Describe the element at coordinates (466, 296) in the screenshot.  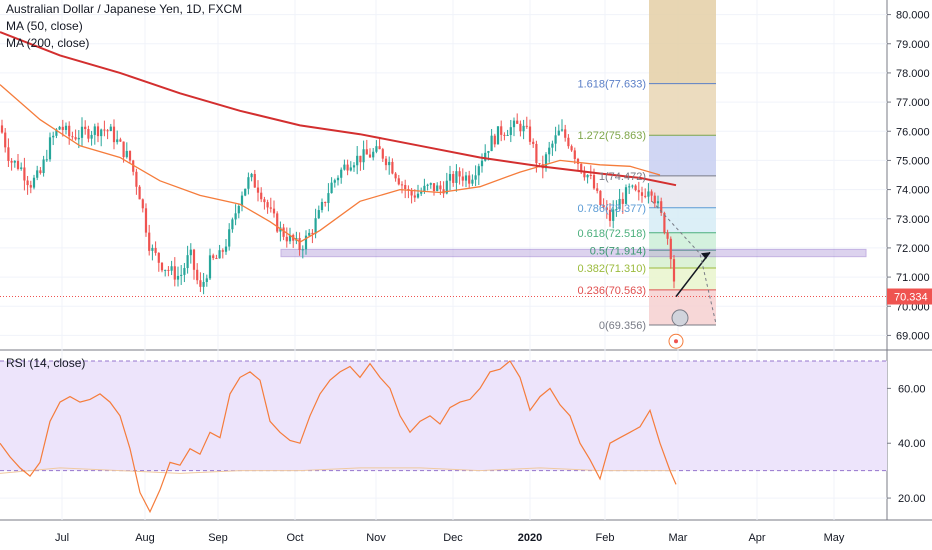
I see `last-price-marker: 70.334` at that location.